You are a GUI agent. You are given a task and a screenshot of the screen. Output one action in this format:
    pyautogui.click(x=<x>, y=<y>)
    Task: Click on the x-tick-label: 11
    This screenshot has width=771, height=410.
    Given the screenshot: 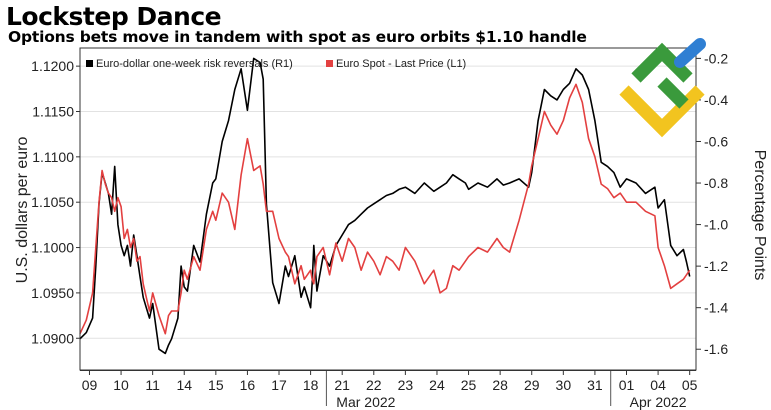 What is the action you would take?
    pyautogui.click(x=152, y=385)
    